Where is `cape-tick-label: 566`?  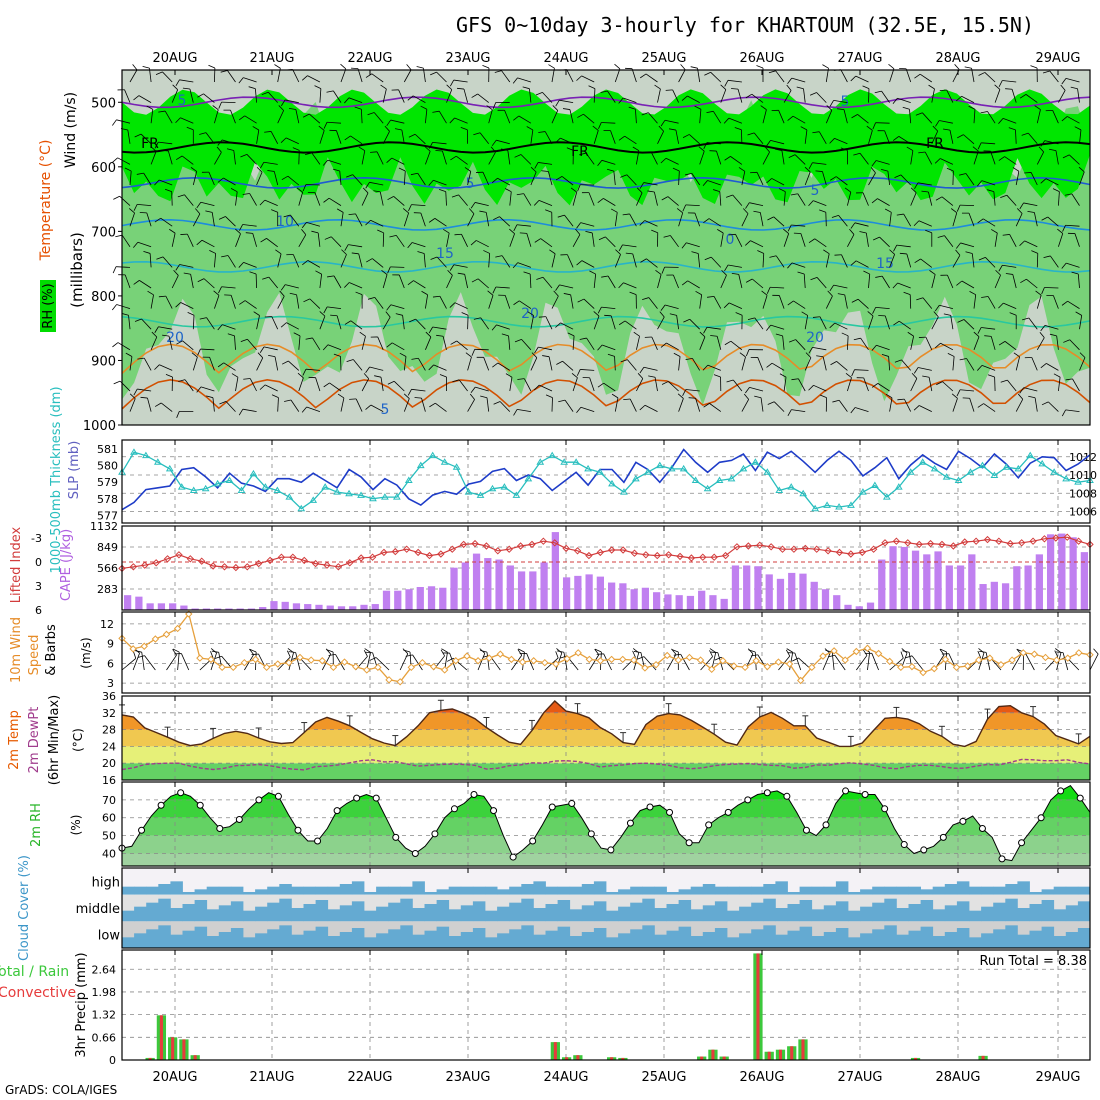 cape-tick-label: 566 is located at coordinates (107, 568).